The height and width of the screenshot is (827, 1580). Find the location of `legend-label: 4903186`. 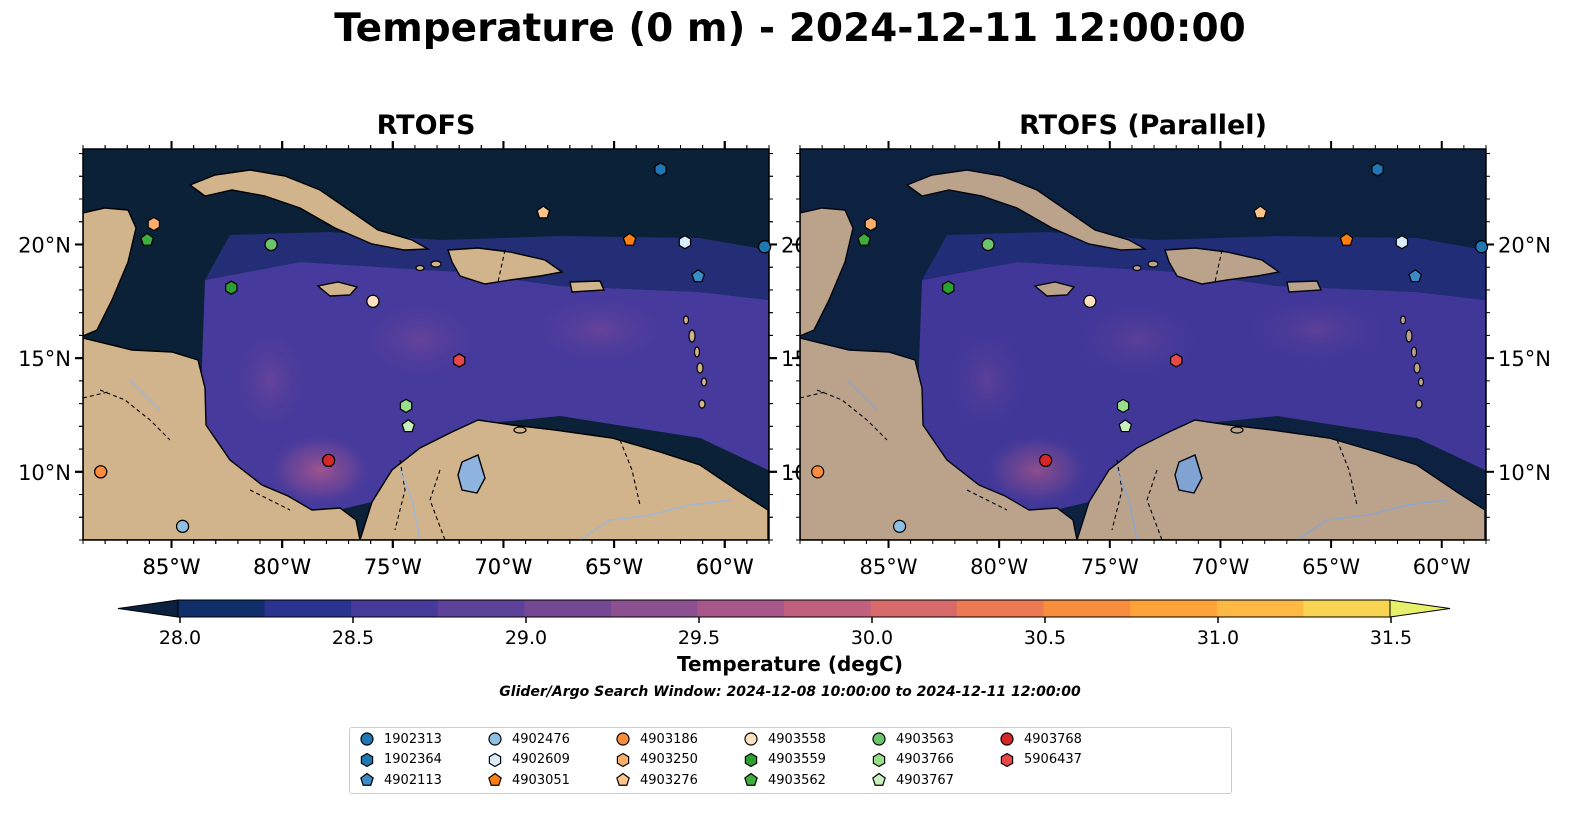

legend-label: 4903186 is located at coordinates (669, 739).